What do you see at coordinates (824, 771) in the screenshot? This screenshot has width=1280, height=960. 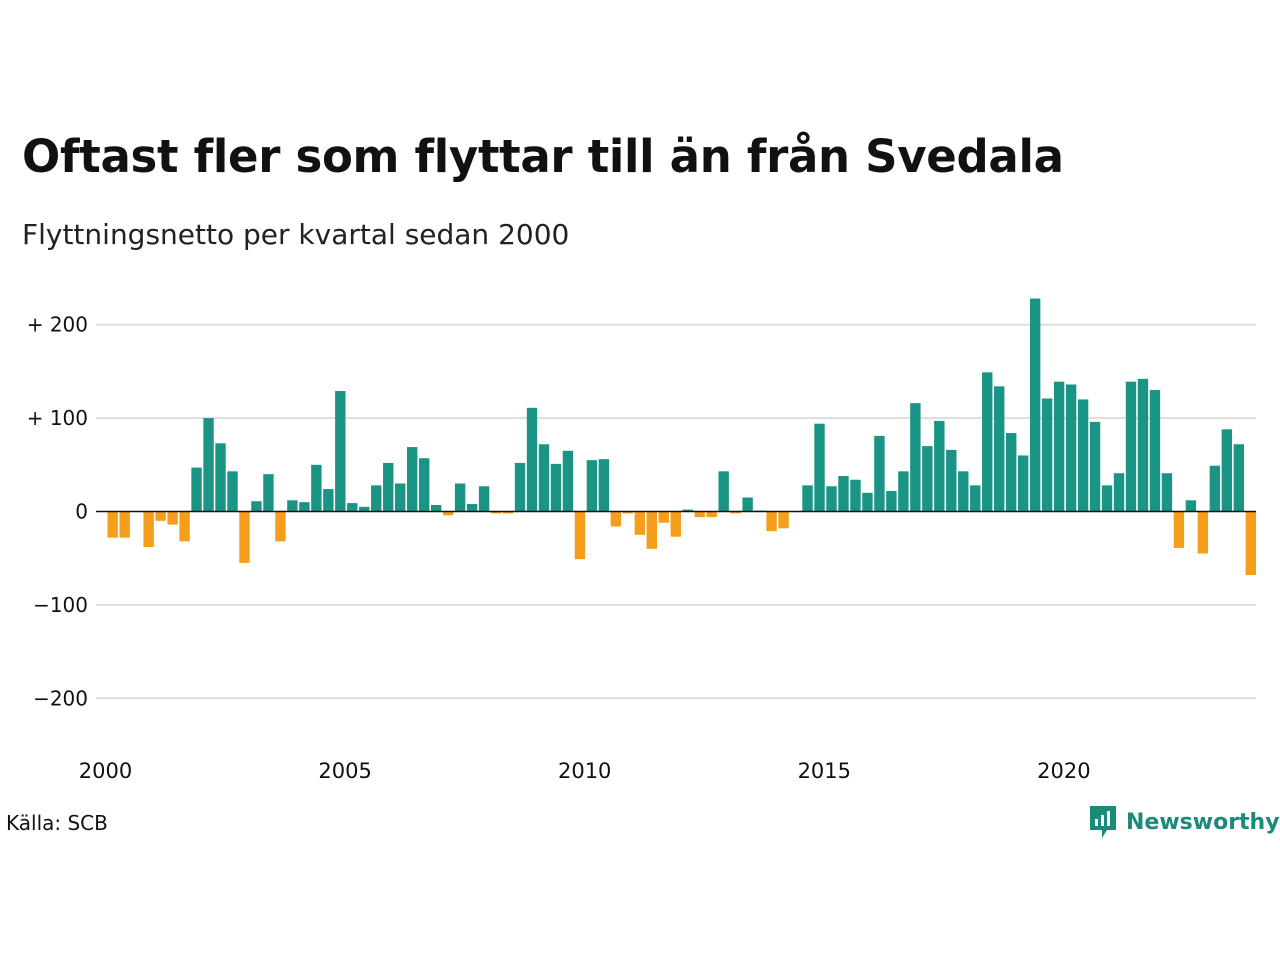 I see `x-tick-label: 2015` at bounding box center [824, 771].